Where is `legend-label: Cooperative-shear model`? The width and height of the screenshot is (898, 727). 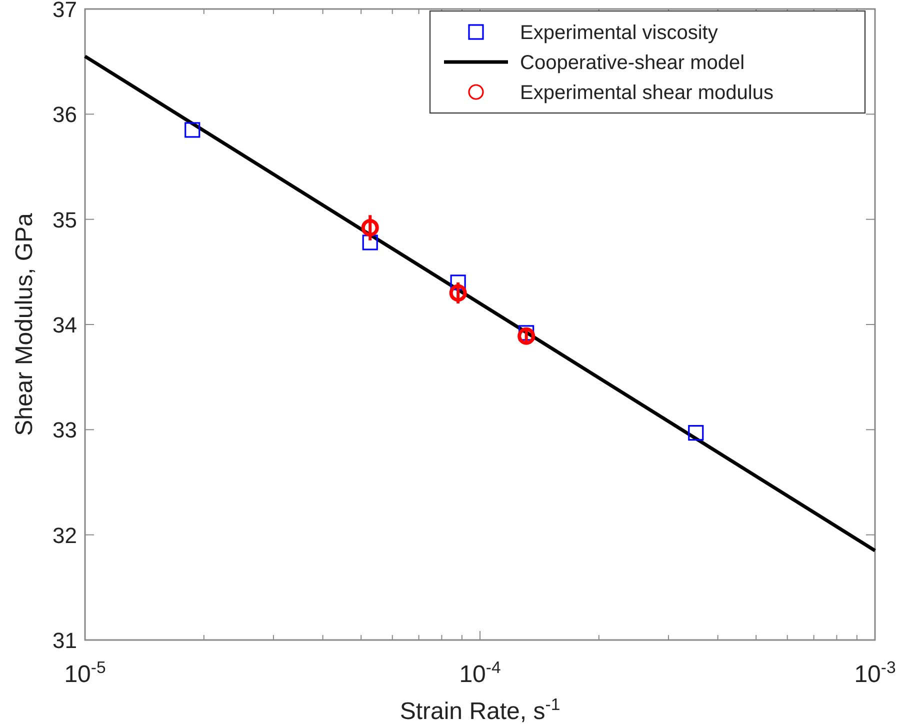
legend-label: Cooperative-shear model is located at coordinates (632, 63).